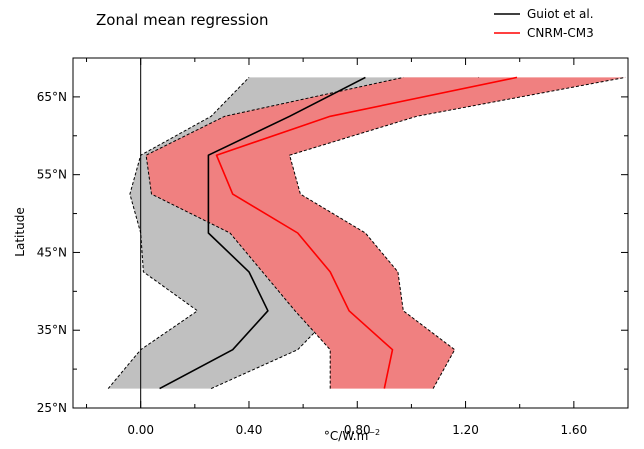 This screenshot has height=449, width=644. Describe the element at coordinates (357, 430) in the screenshot. I see `x-tick-label: 0.80` at that location.